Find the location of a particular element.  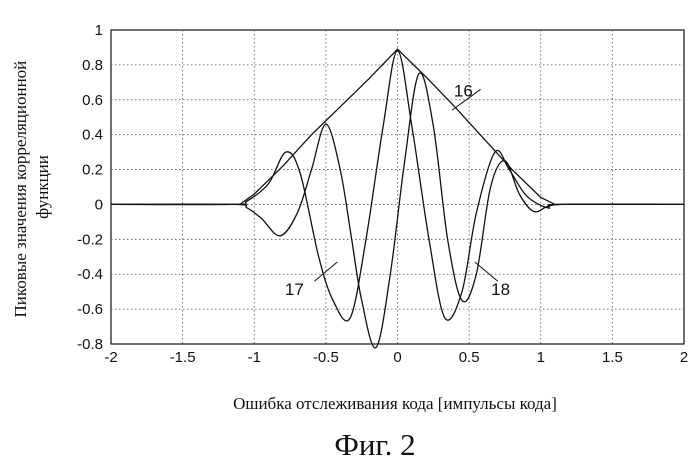

x-tick-label: 0 is located at coordinates (397, 357).